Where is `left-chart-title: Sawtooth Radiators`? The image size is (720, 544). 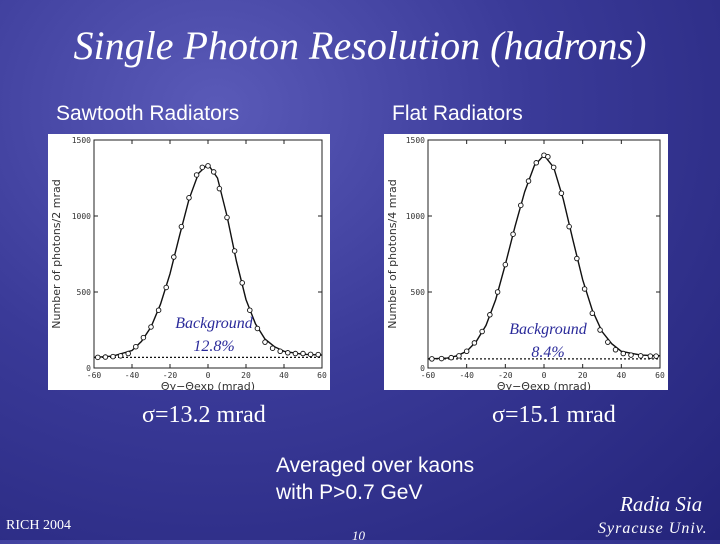 left-chart-title: Sawtooth Radiators is located at coordinates (148, 113).